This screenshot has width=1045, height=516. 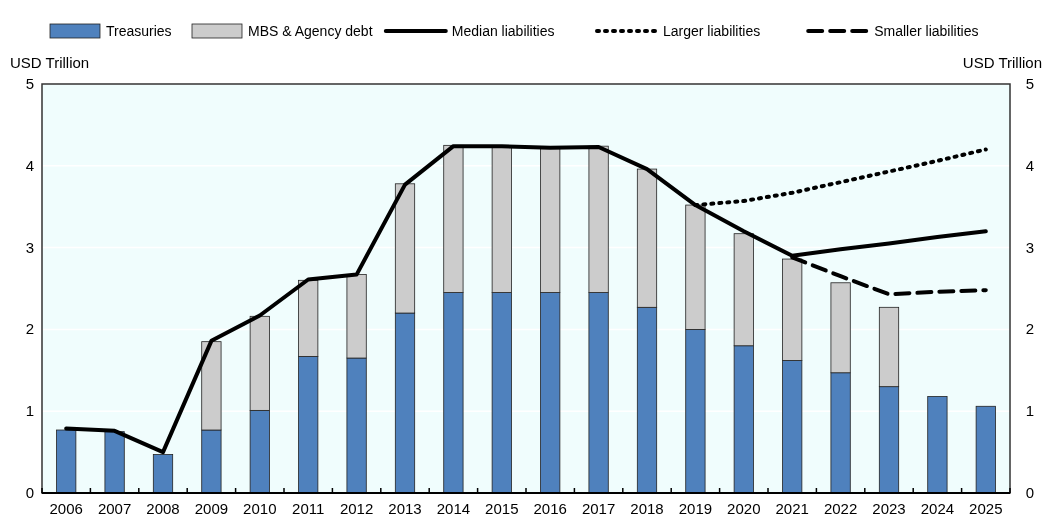 I want to click on y2-axis-title: USD Trillion, so click(x=1002, y=62).